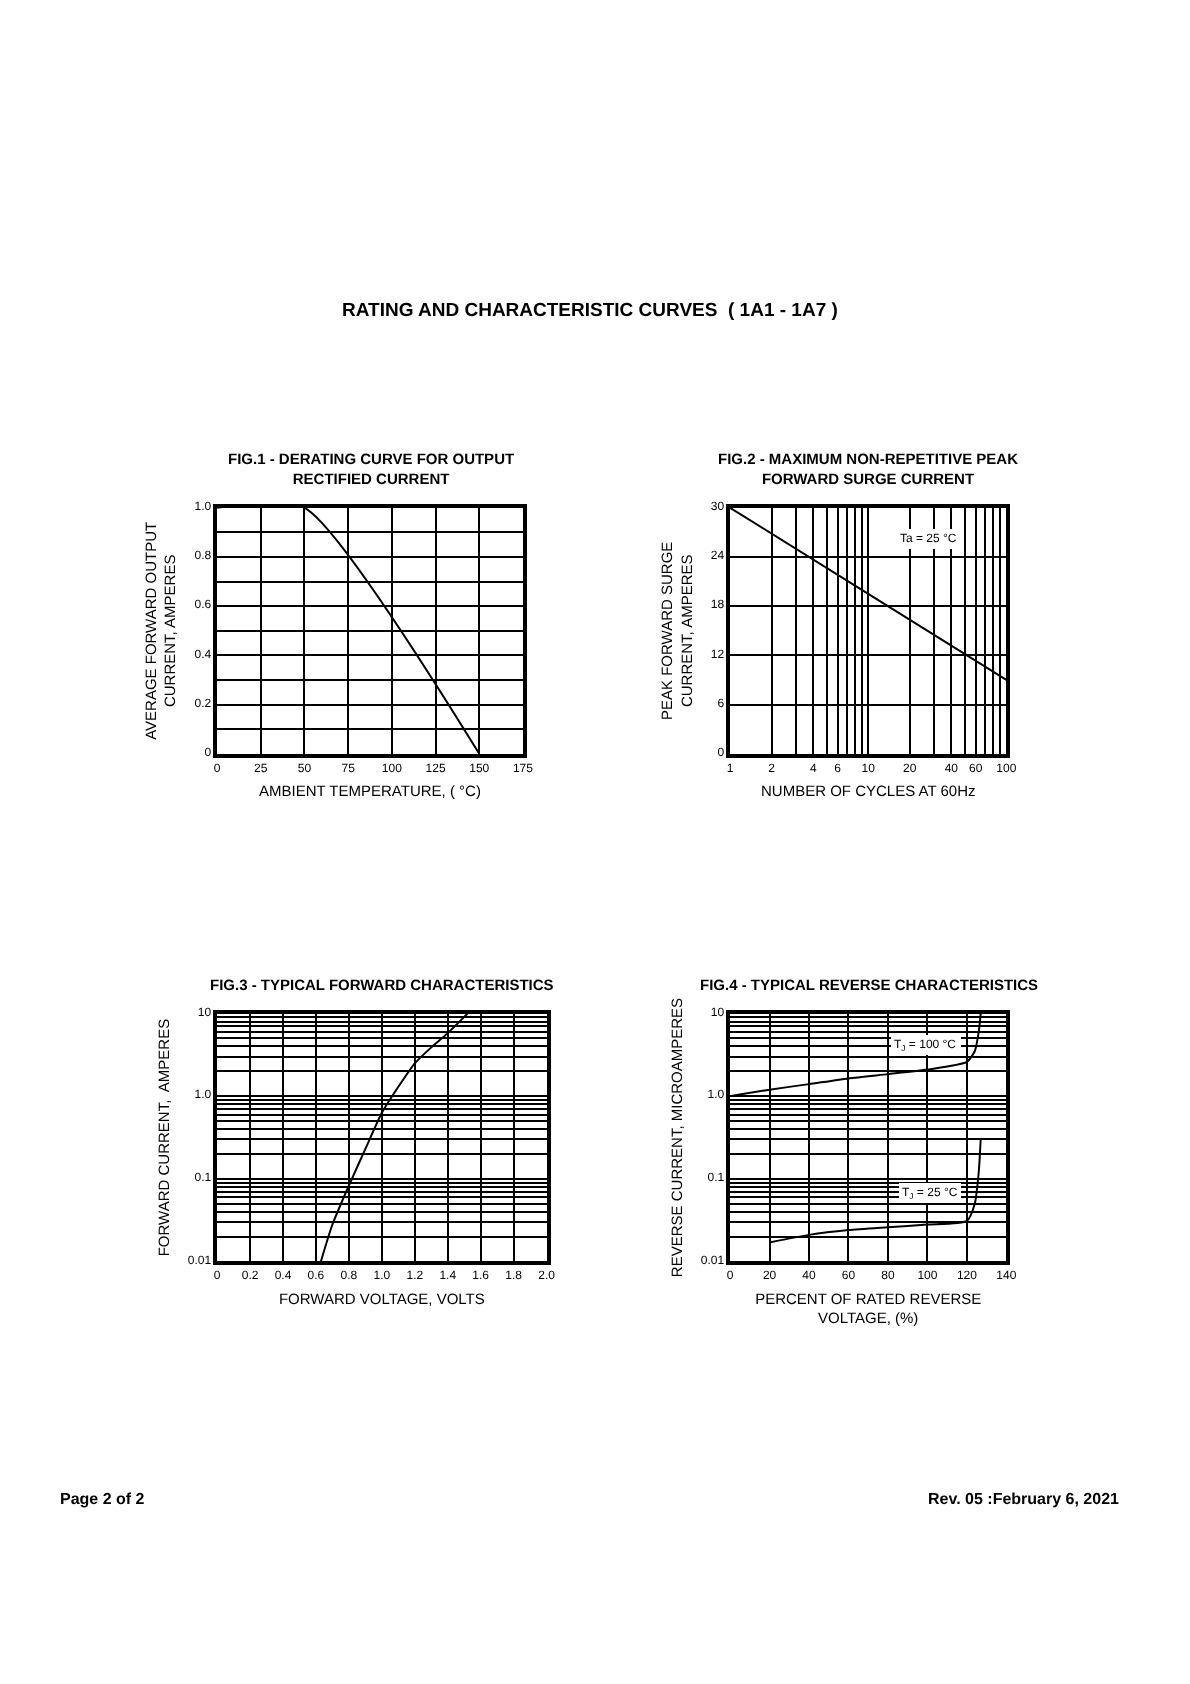 The image size is (1190, 1684). Describe the element at coordinates (103, 1499) in the screenshot. I see `text: Page 2 of 2` at that location.